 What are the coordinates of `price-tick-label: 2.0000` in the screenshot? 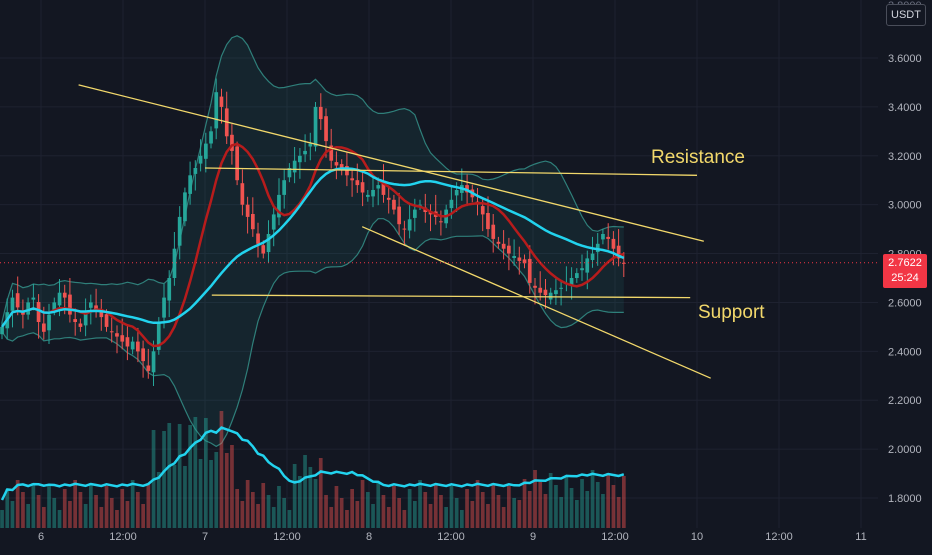 It's located at (905, 450).